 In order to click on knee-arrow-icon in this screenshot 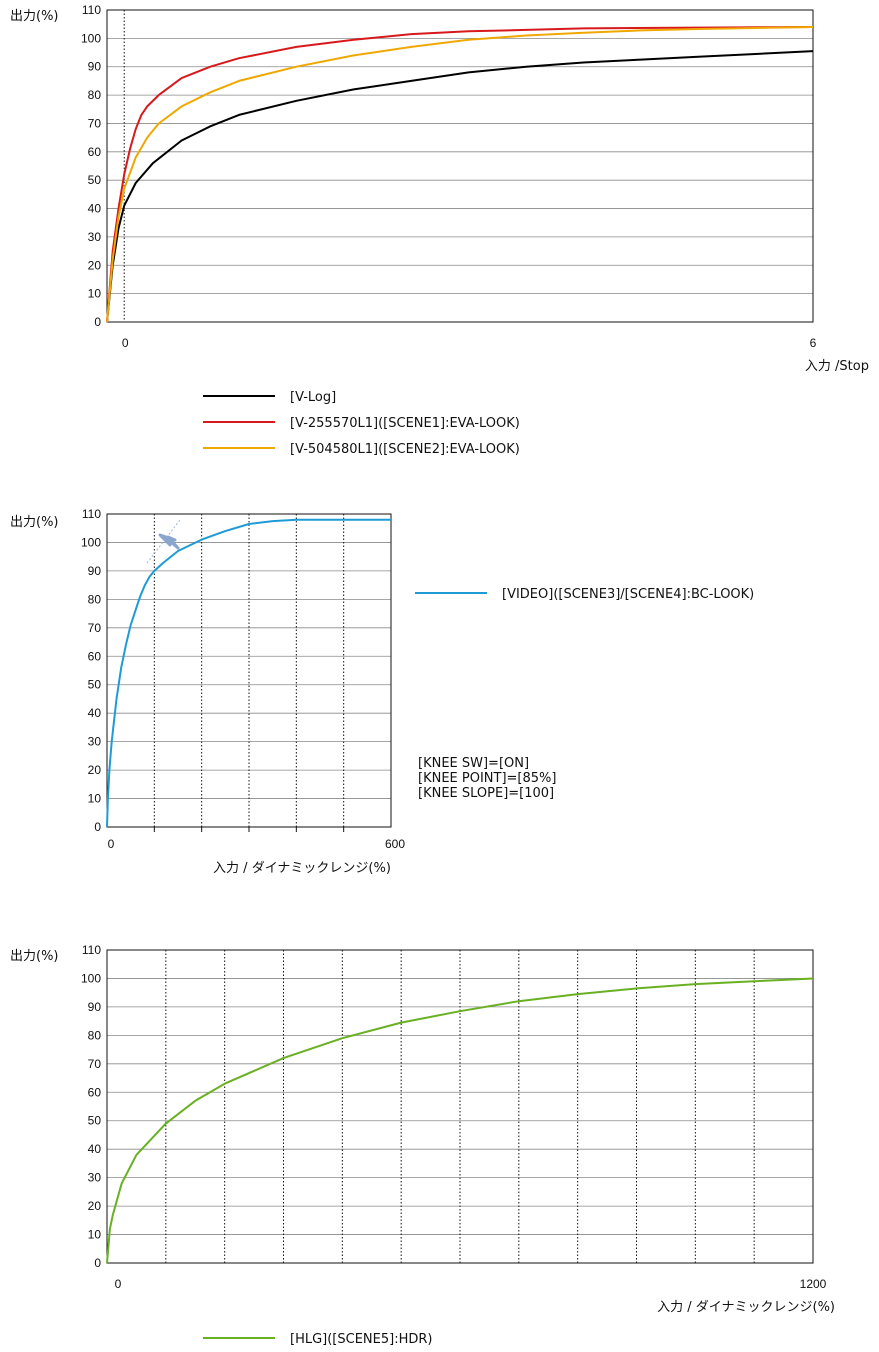, I will do `click(169, 541)`.